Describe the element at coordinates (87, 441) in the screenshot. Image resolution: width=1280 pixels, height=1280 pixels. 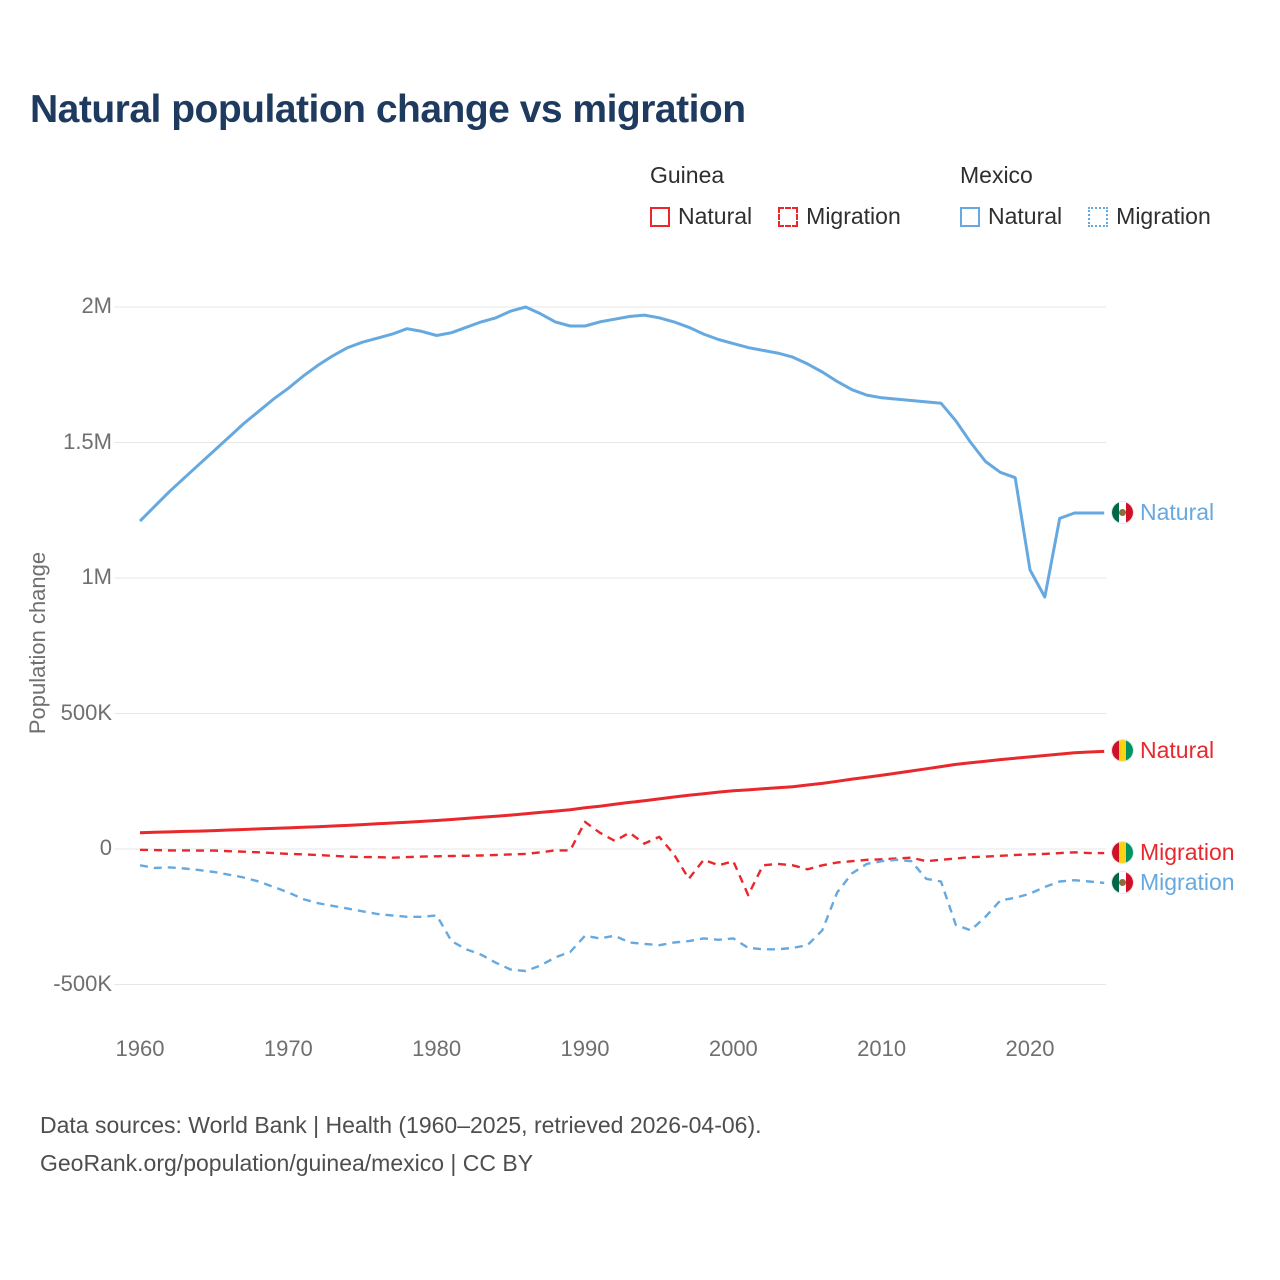
I see `y-tick-label: 1.5M` at that location.